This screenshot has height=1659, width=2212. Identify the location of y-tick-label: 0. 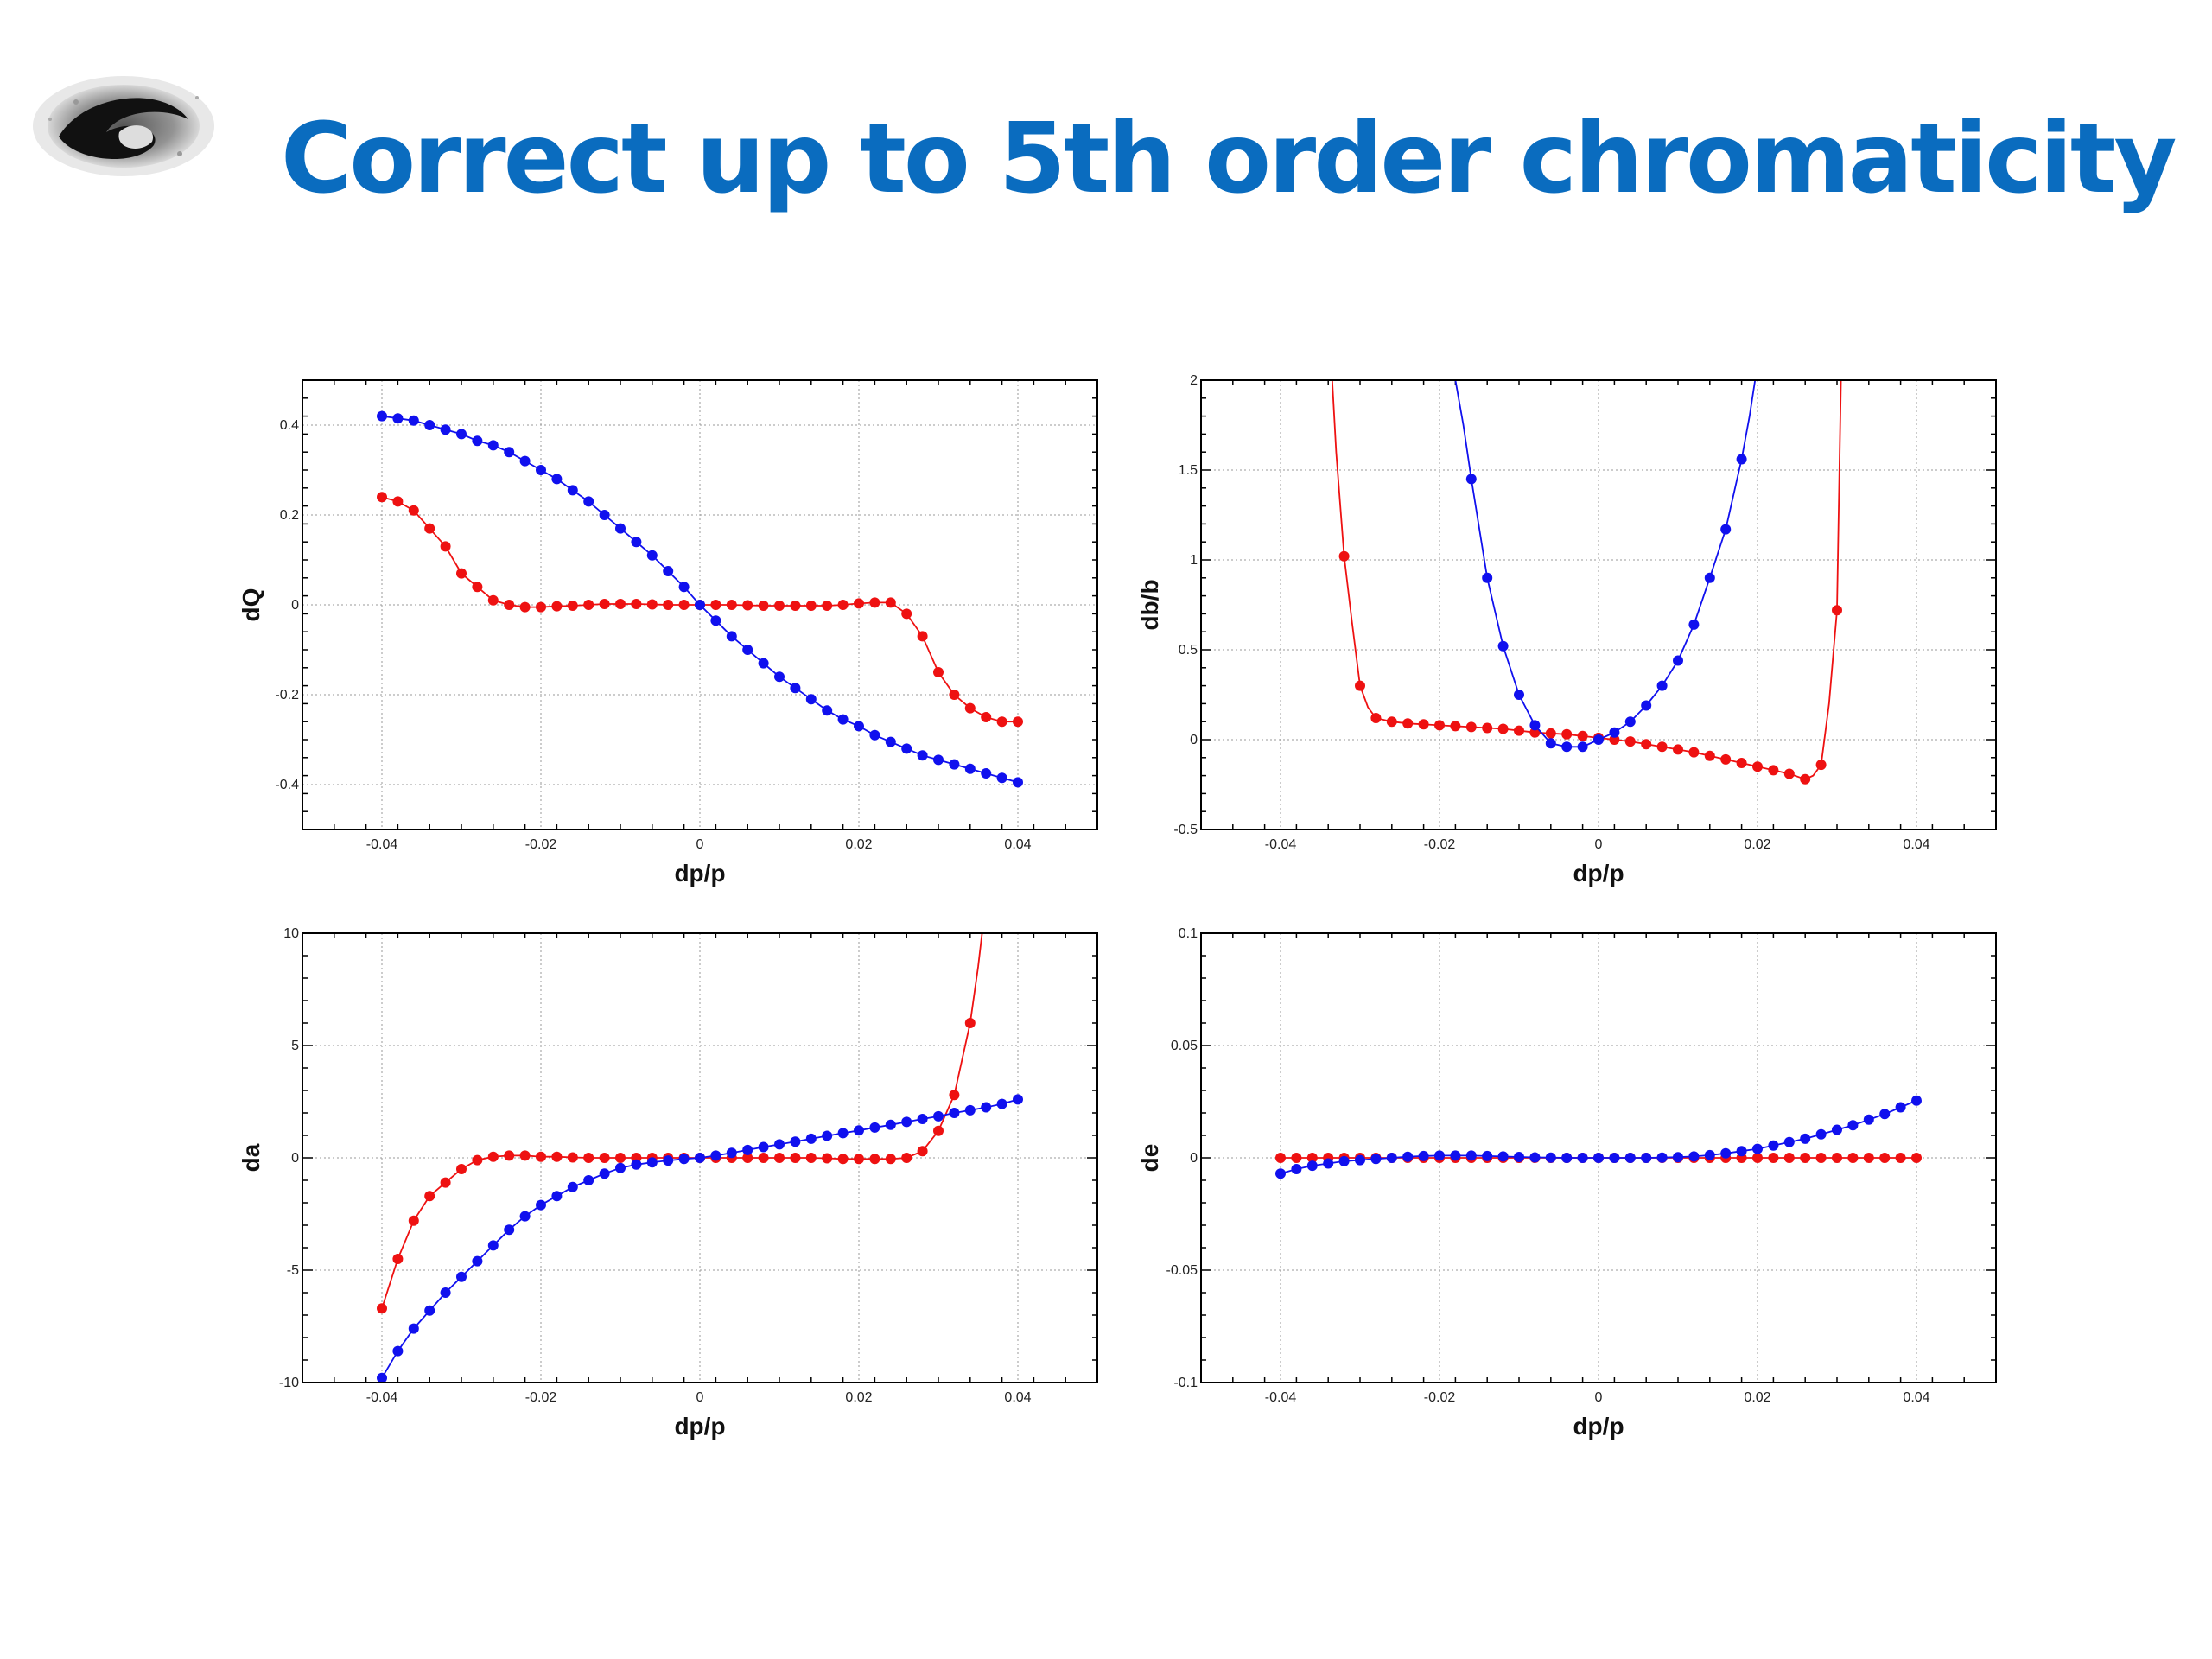
(1194, 740).